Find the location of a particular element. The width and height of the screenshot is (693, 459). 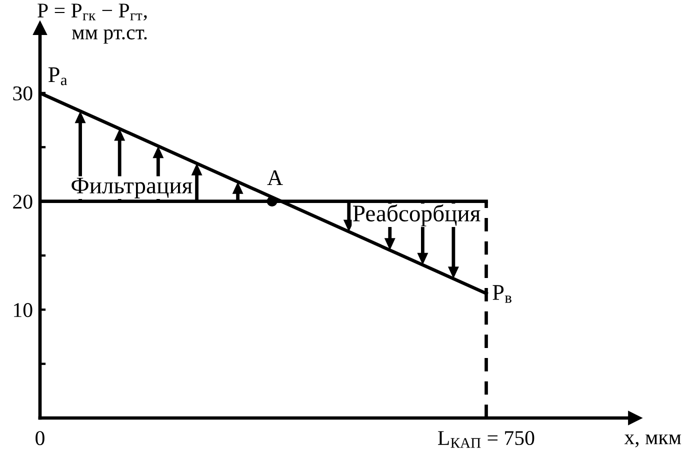

annotation: Реабсорбция is located at coordinates (416, 215).